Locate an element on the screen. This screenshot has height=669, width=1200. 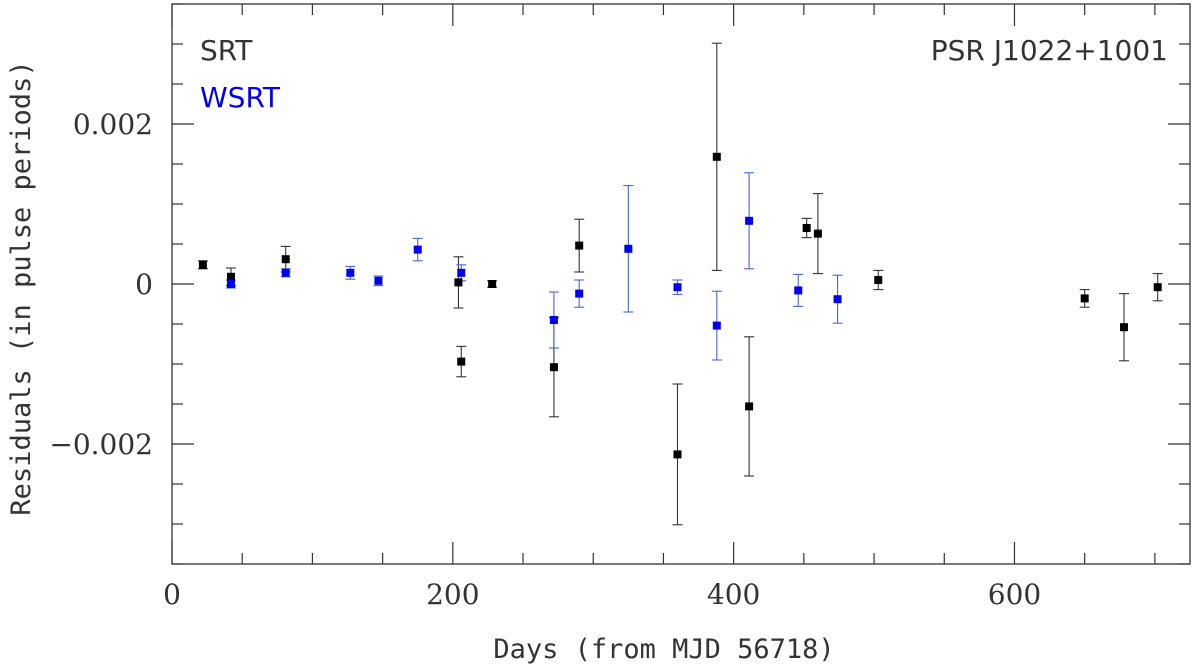
y-tick-label: 0 is located at coordinates (144, 284).